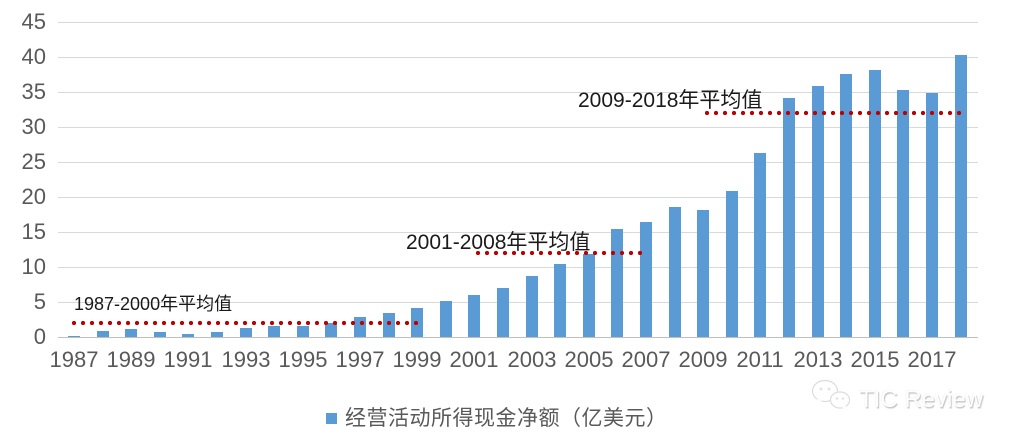 Image resolution: width=1021 pixels, height=441 pixels. Describe the element at coordinates (646, 279) in the screenshot. I see `bar-2007` at that location.